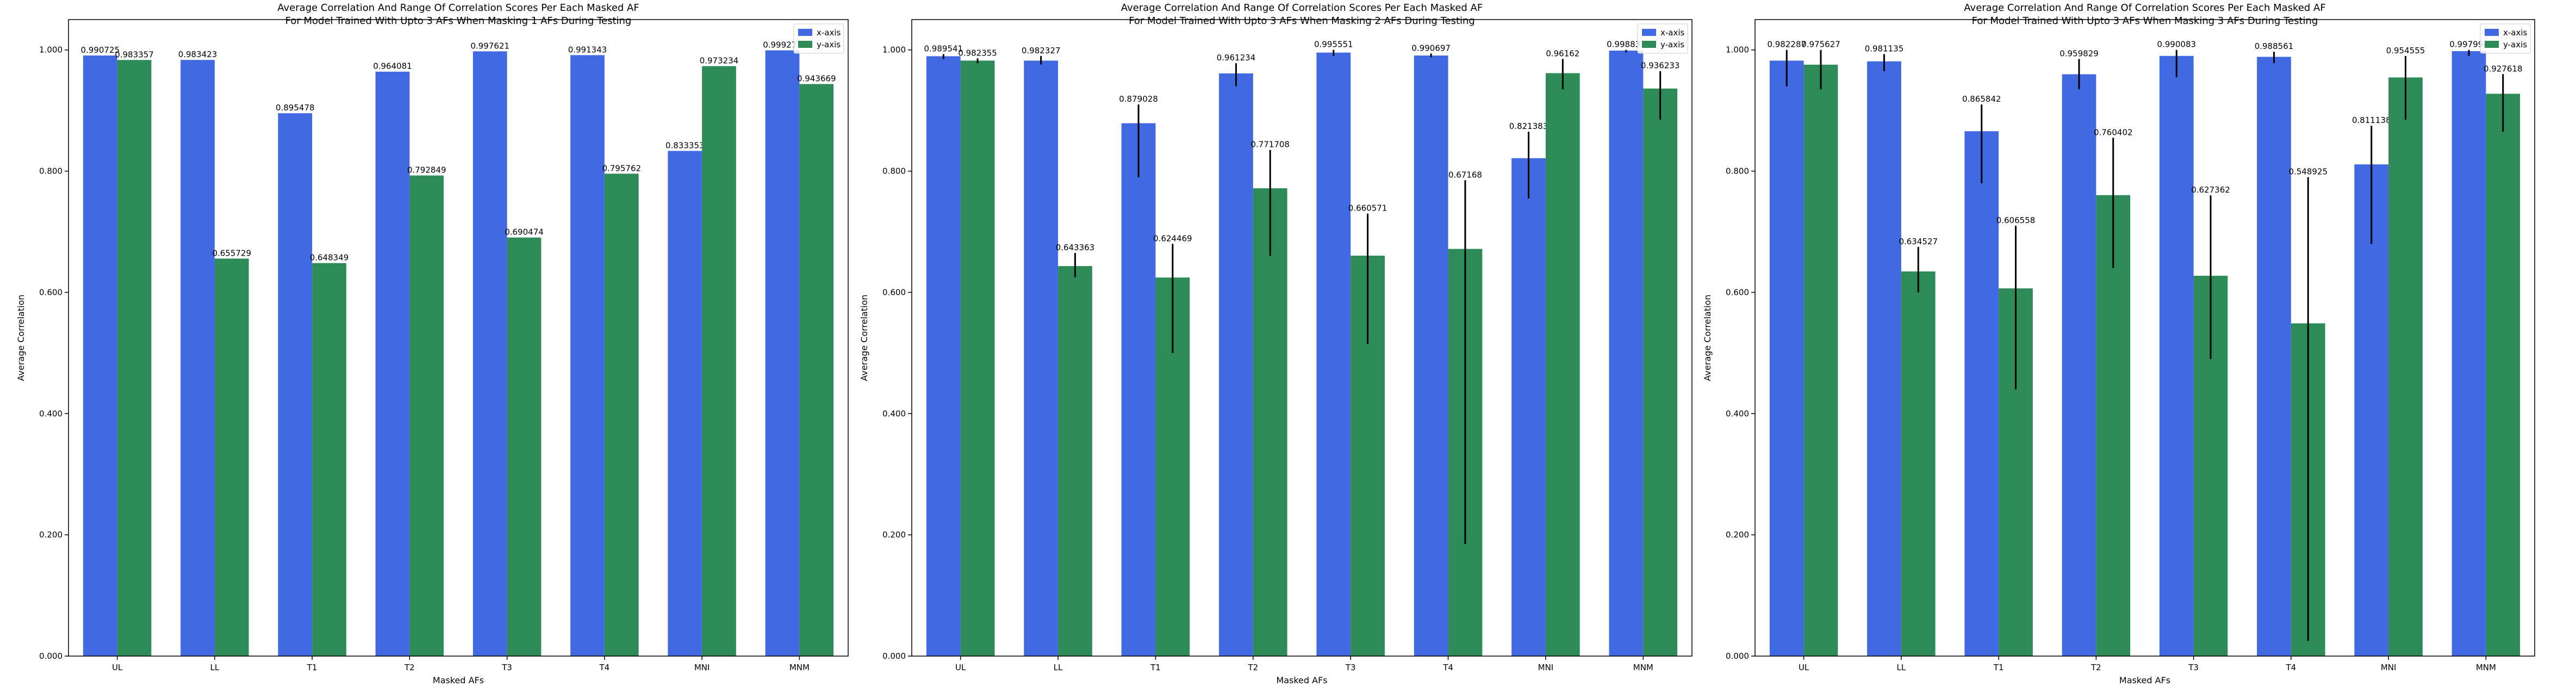 This screenshot has width=2576, height=686. What do you see at coordinates (1528, 126) in the screenshot?
I see `data-label-MNI-x-axis: 0.821383` at bounding box center [1528, 126].